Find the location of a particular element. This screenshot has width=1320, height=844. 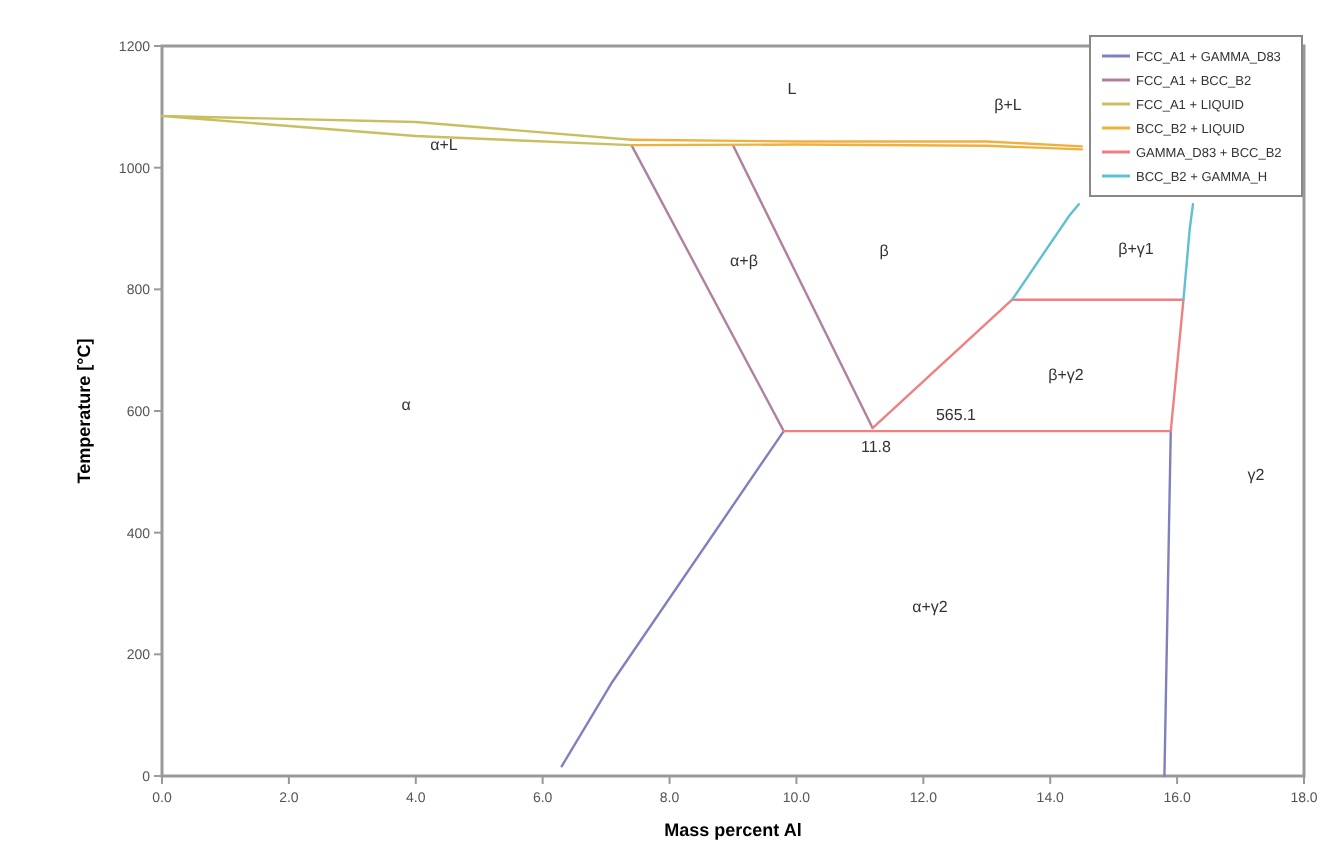

y-axis-title: Temperature [°C] is located at coordinates (84, 411).